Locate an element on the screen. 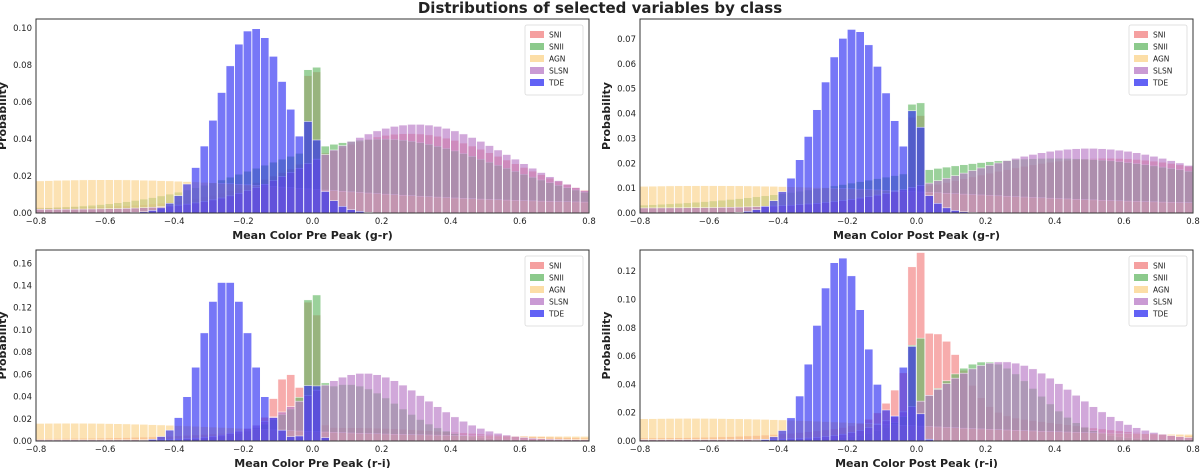  x-tick-label: 0.0 is located at coordinates (313, 450).